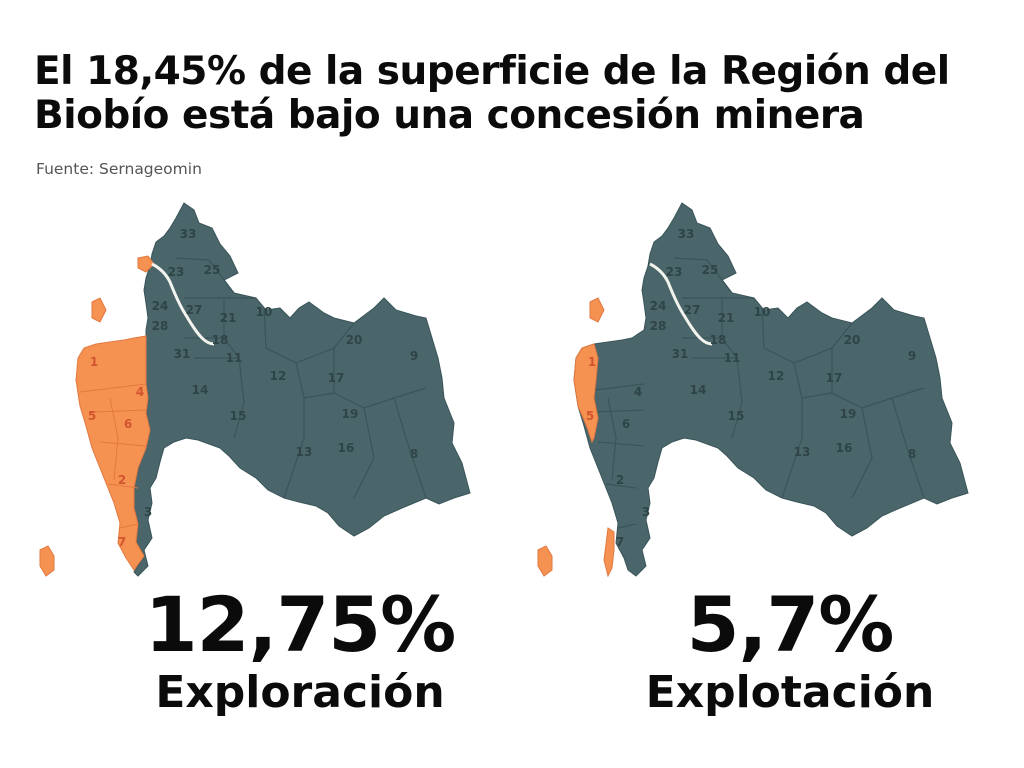 Image resolution: width=1024 pixels, height=768 pixels. Describe the element at coordinates (609, 552) in the screenshot. I see `concession-strip-south` at that location.